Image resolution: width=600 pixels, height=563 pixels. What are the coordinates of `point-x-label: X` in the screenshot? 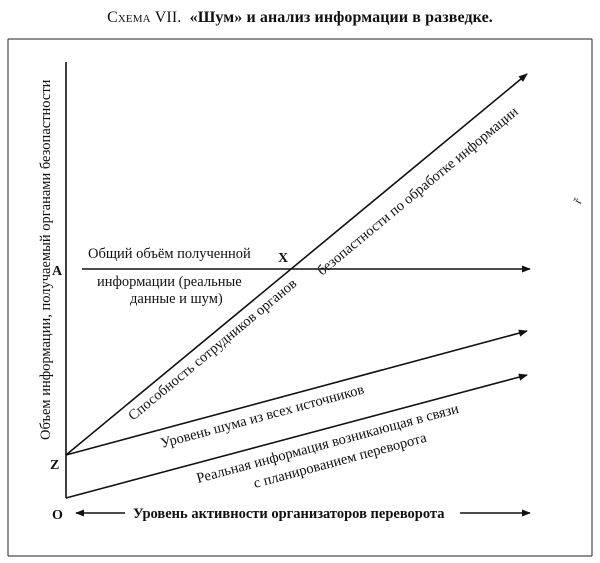 It's located at (283, 258).